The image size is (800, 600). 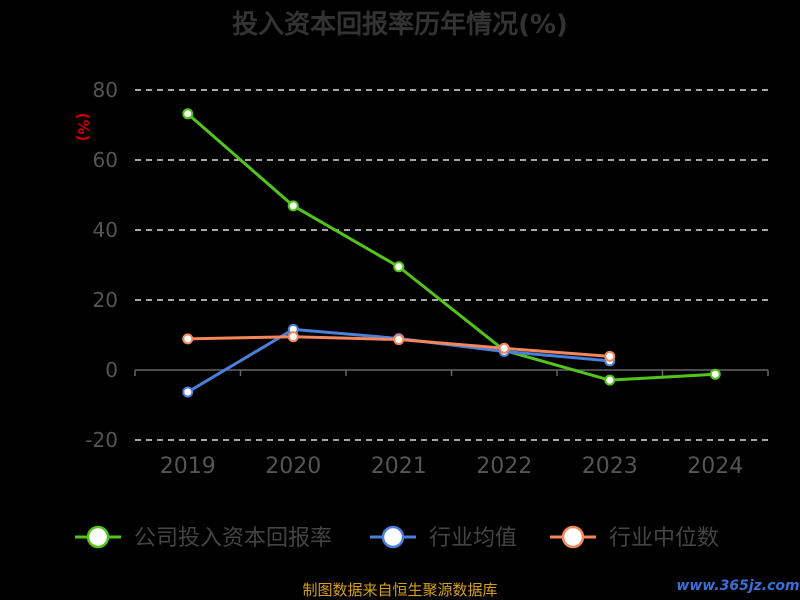 I want to click on legend-label: 公司投入资本回报率, so click(x=233, y=538).